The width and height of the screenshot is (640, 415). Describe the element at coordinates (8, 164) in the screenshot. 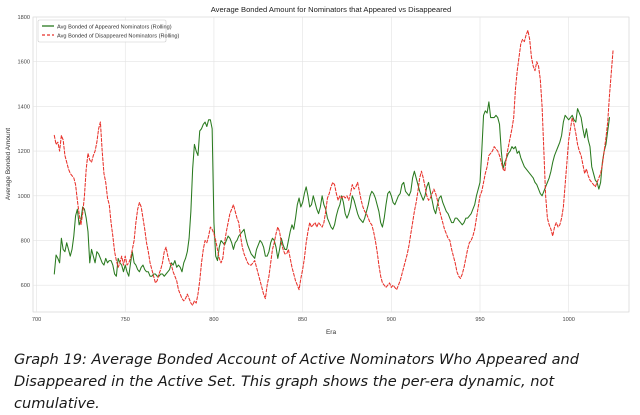

I see `y-axis-label: Average Bonded Amount` at that location.